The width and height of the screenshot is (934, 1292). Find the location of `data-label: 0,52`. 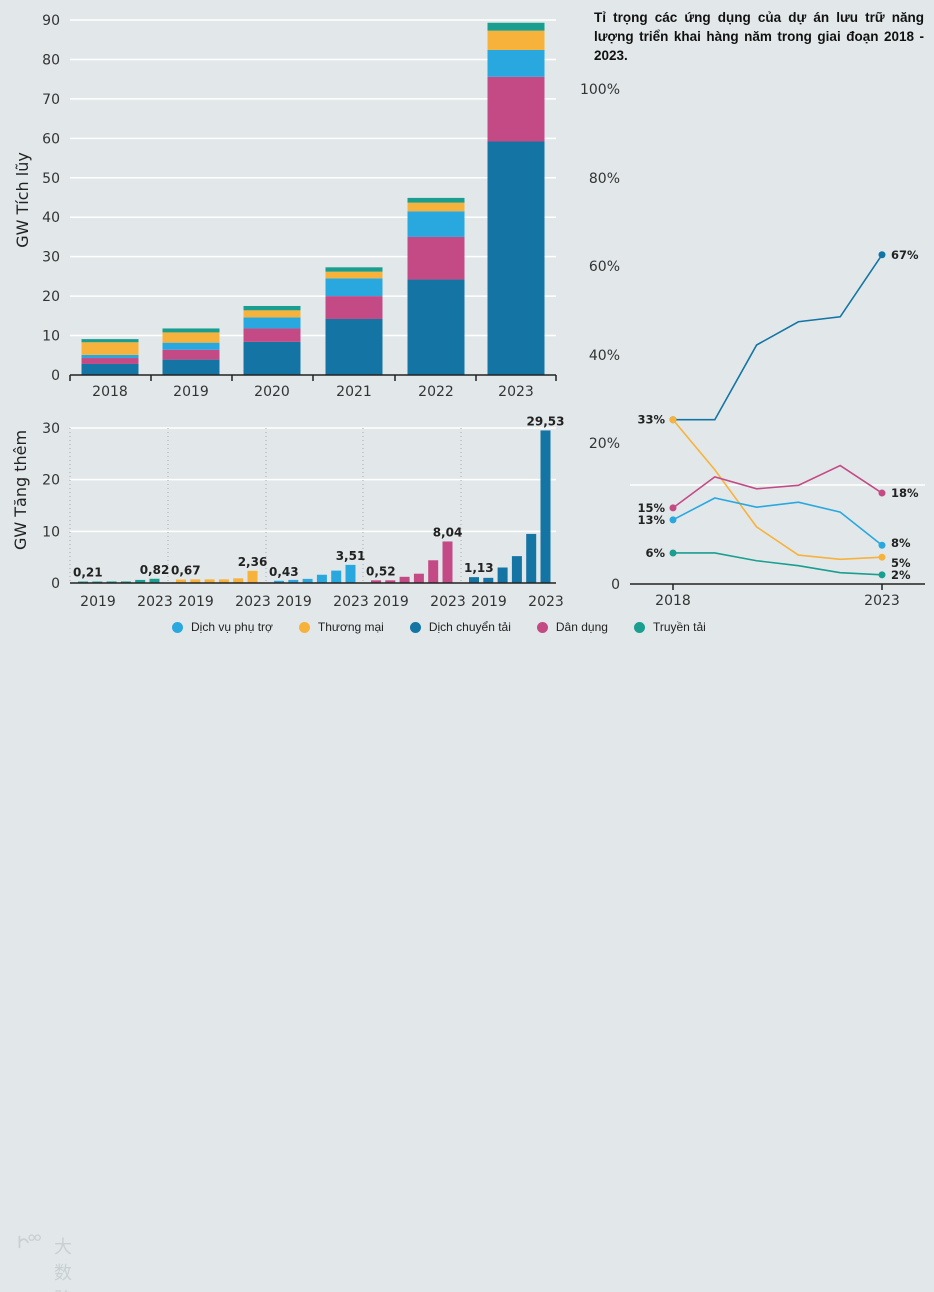

data-label: 0,52 is located at coordinates (381, 571).